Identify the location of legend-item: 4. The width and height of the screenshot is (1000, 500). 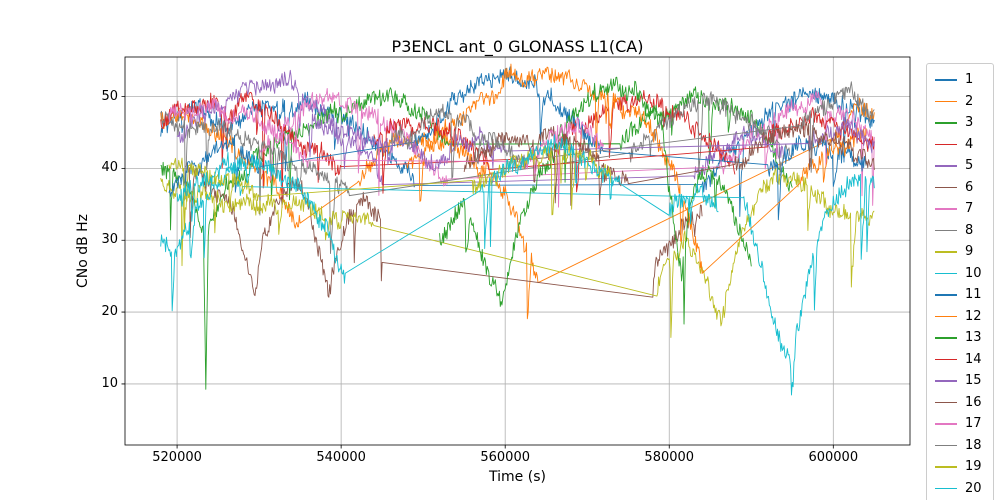
(960, 145).